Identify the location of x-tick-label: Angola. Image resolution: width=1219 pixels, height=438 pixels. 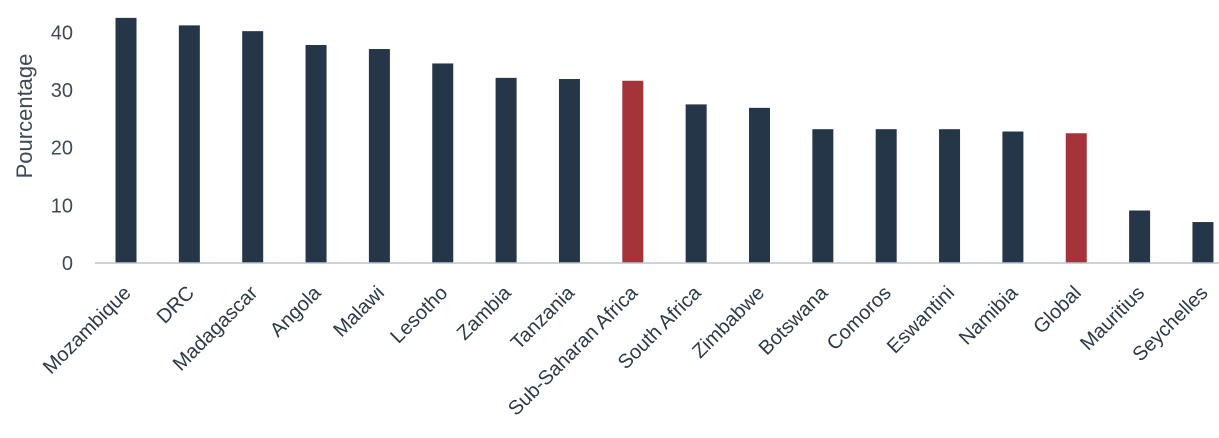
(296, 311).